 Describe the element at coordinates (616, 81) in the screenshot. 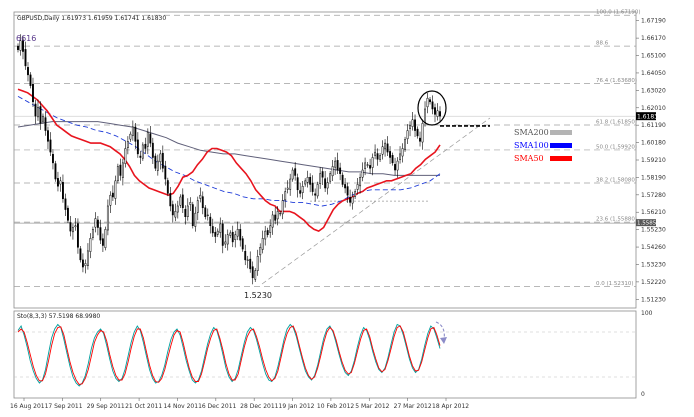

I see `fib-level-label: 76.4 (1.63680)` at that location.